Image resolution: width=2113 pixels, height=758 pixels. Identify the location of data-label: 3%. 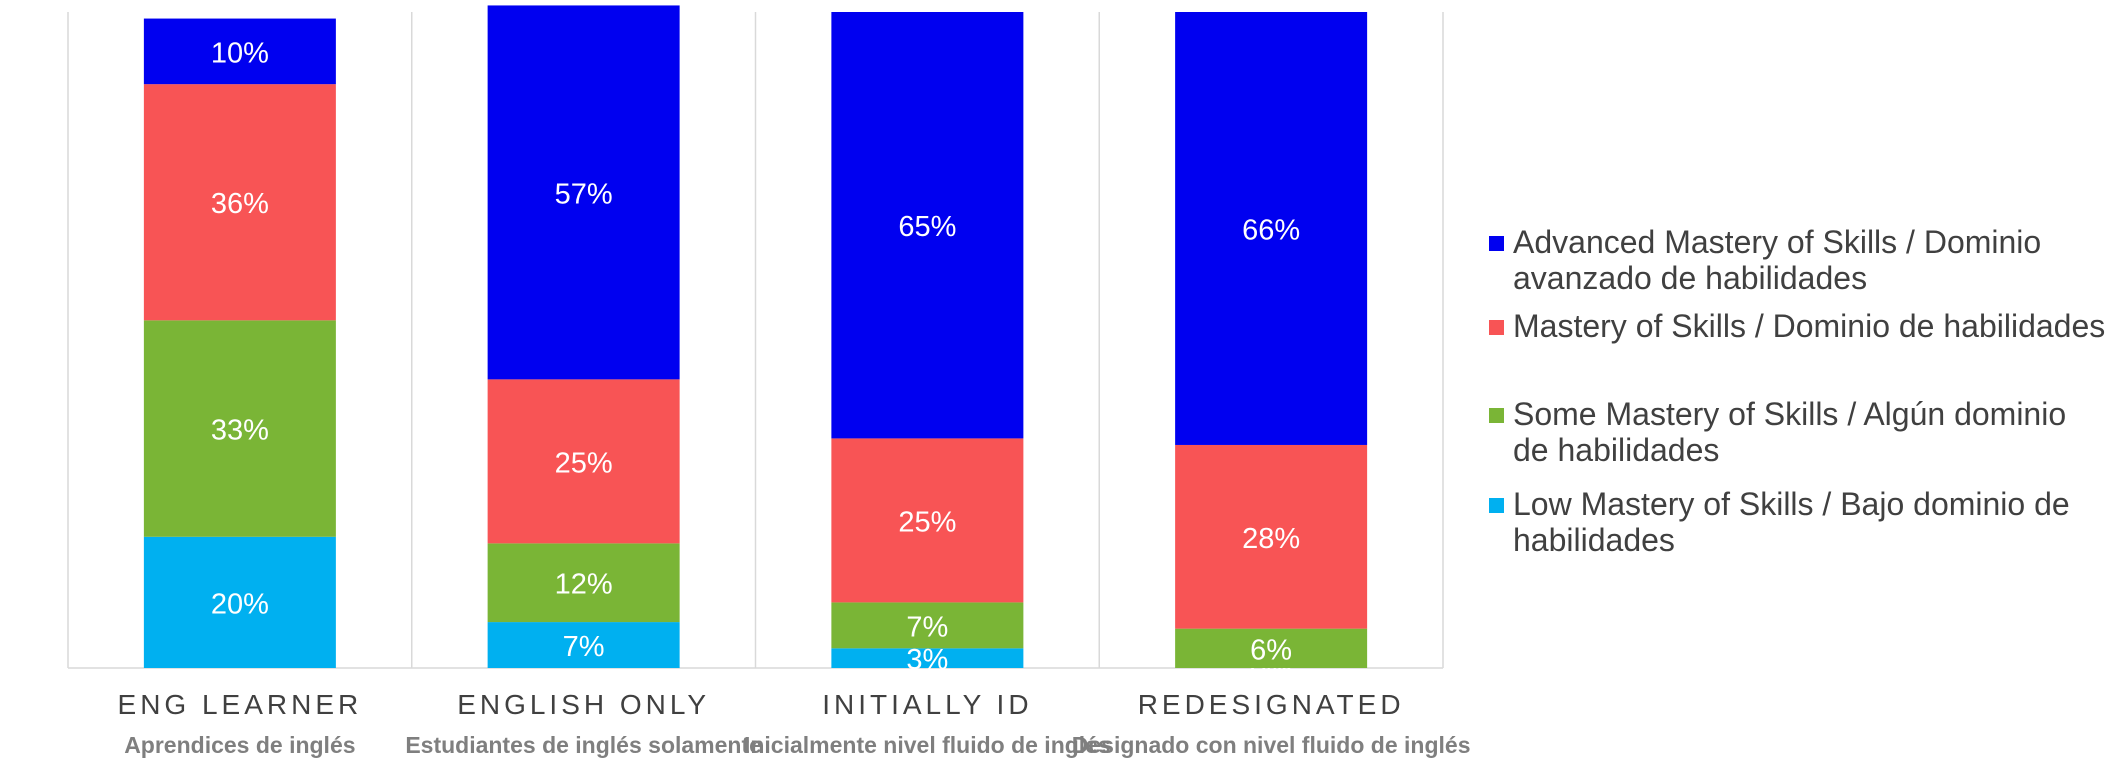
(927, 660).